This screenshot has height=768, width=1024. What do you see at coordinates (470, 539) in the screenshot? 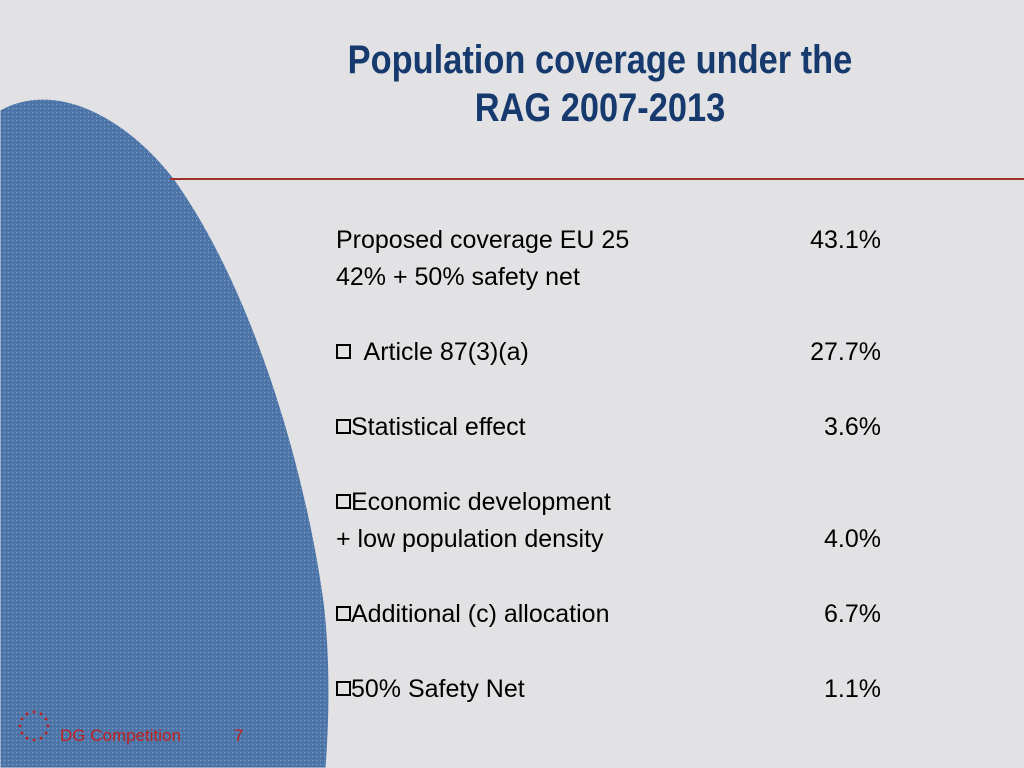
I see `item-label: + low population density` at bounding box center [470, 539].